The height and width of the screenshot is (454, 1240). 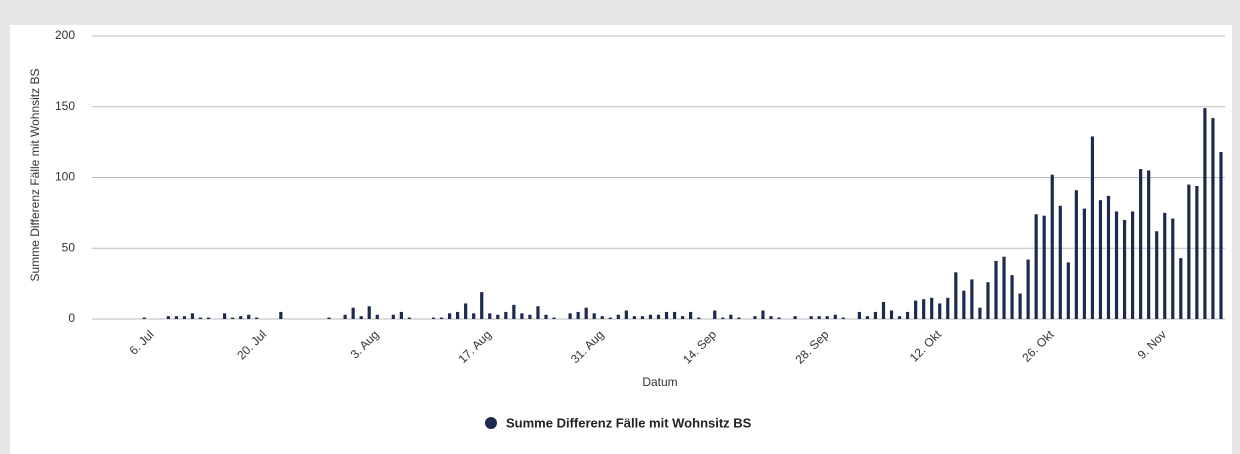 I want to click on legend-marker, so click(x=491, y=423).